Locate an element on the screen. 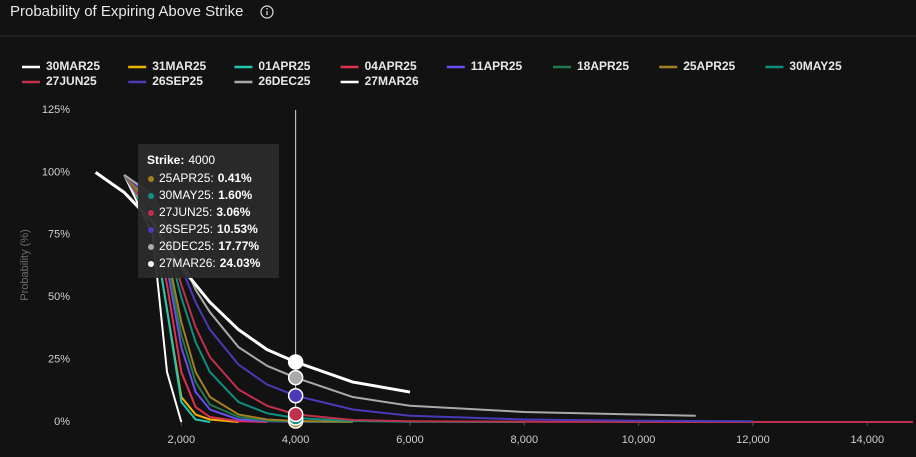 Image resolution: width=916 pixels, height=457 pixels. chart-title: Probability of Expiring Above Strike is located at coordinates (126, 11).